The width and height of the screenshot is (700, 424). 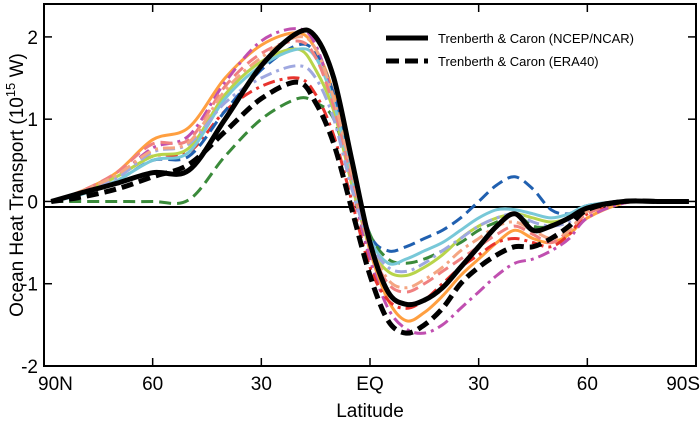 What do you see at coordinates (29, 285) in the screenshot?
I see `y-tick-label: -1` at bounding box center [29, 285].